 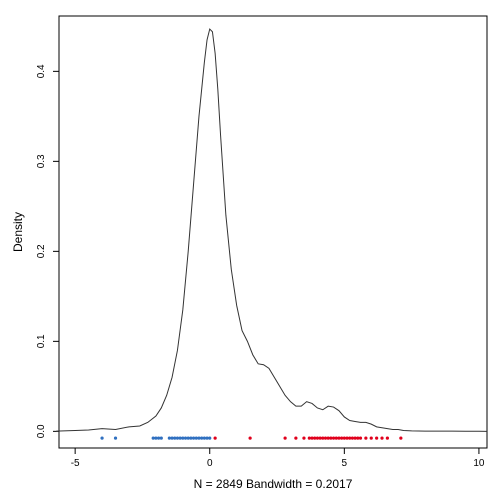 I want to click on y-axis-label: Density, so click(x=18, y=232).